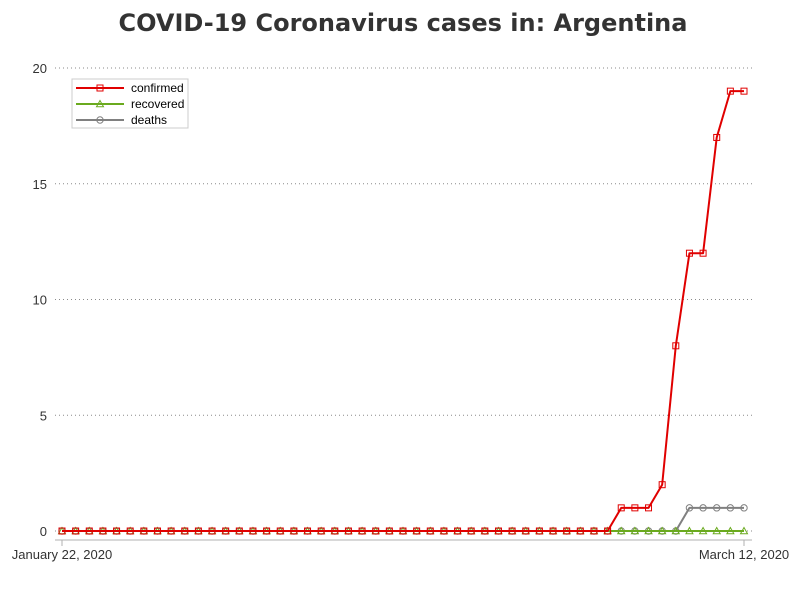 This screenshot has width=800, height=600. What do you see at coordinates (43, 531) in the screenshot?
I see `y-tick-label: 0` at bounding box center [43, 531].